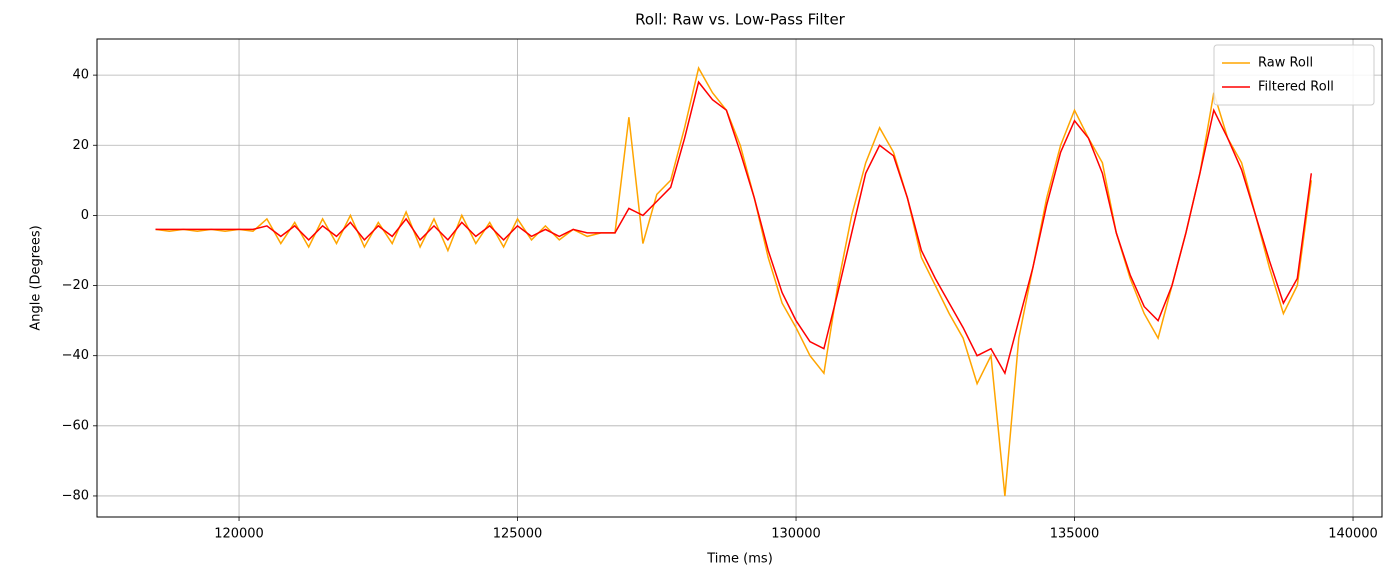  I want to click on y-tick-label: 40, so click(80, 75).